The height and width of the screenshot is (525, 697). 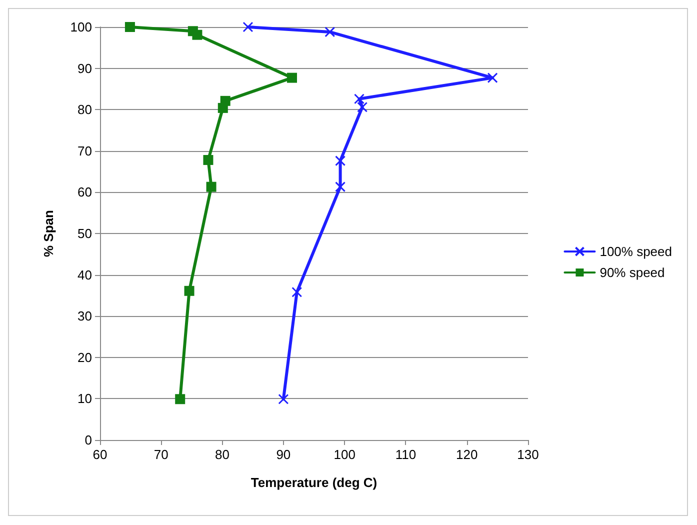 I want to click on x-tick-label: 120, so click(x=467, y=454).